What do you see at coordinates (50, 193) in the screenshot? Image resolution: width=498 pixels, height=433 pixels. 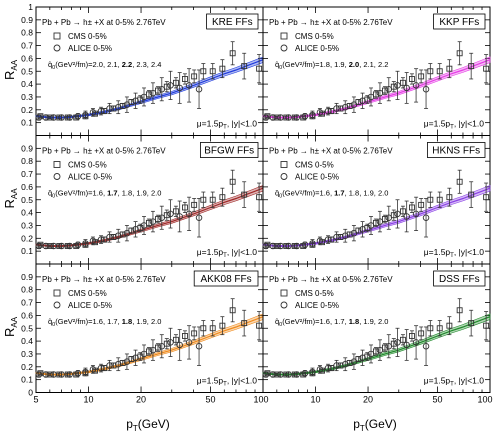 I see `q0-label-part: q̂` at bounding box center [50, 193].